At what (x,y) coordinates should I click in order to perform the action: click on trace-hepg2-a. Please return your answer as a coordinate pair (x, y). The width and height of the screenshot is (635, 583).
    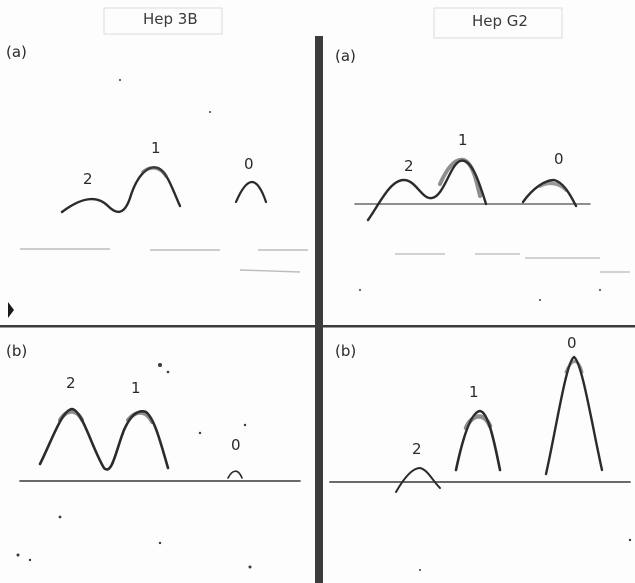
    Looking at the image, I should click on (472, 189).